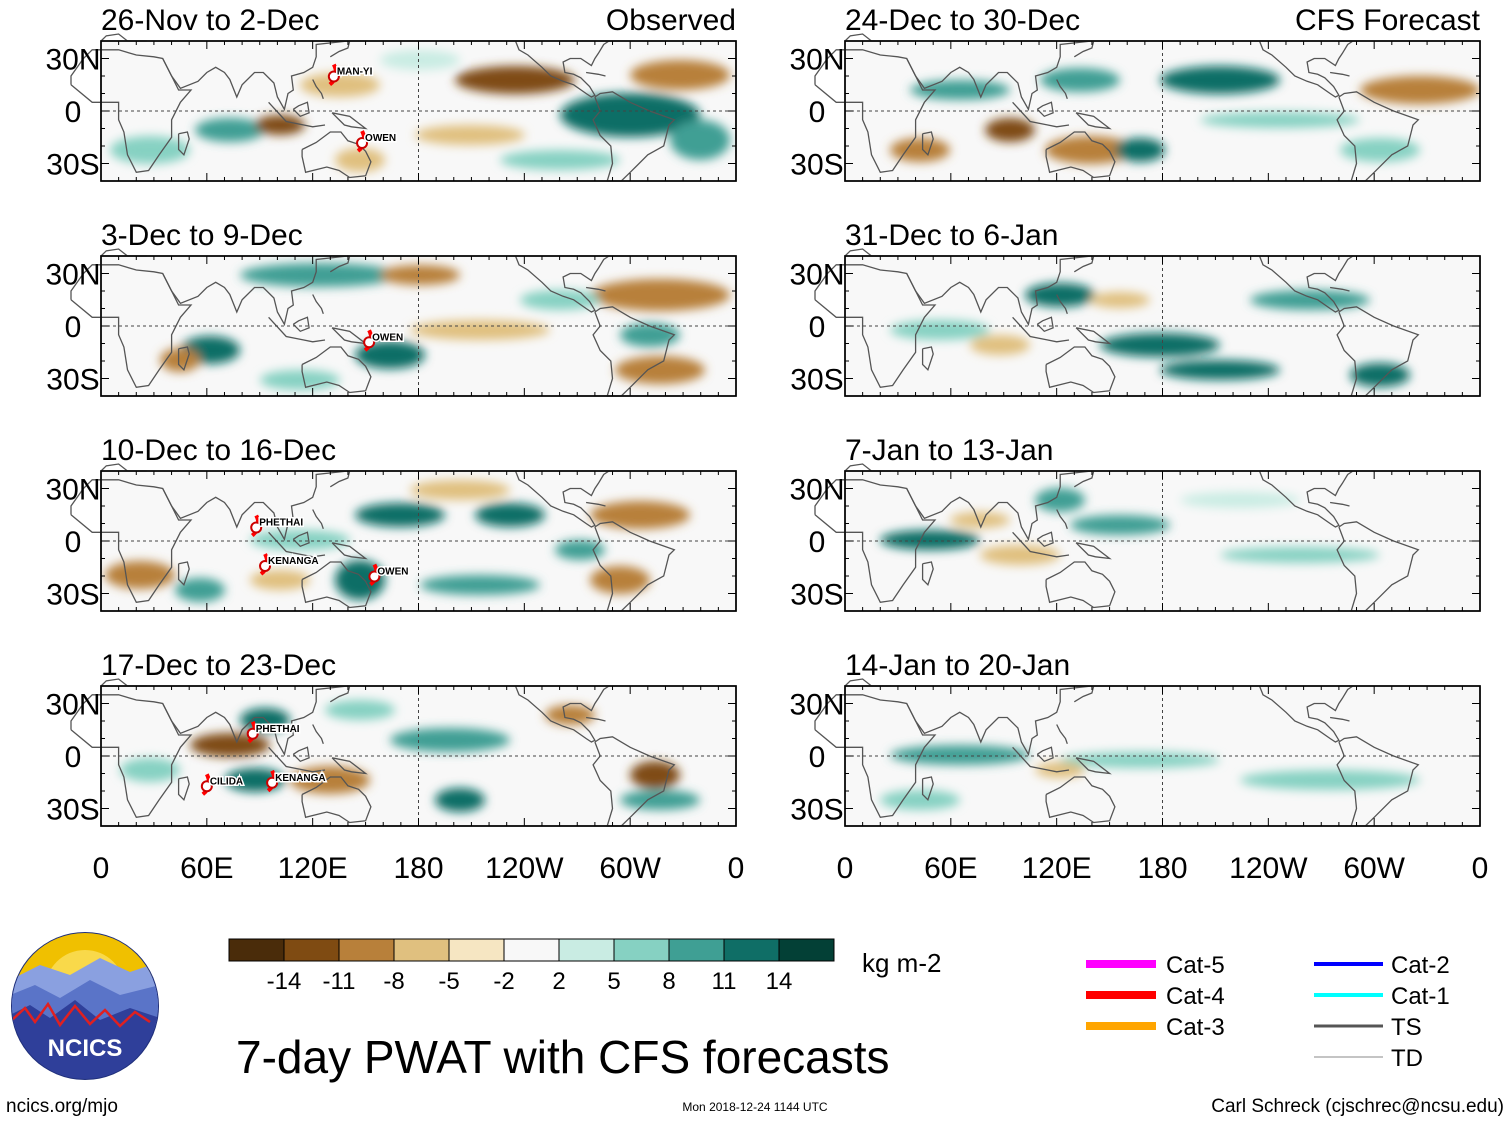 Image resolution: width=1510 pixels, height=1121 pixels. I want to click on panel-period-title: 14-Jan to 20-Jan, so click(957, 665).